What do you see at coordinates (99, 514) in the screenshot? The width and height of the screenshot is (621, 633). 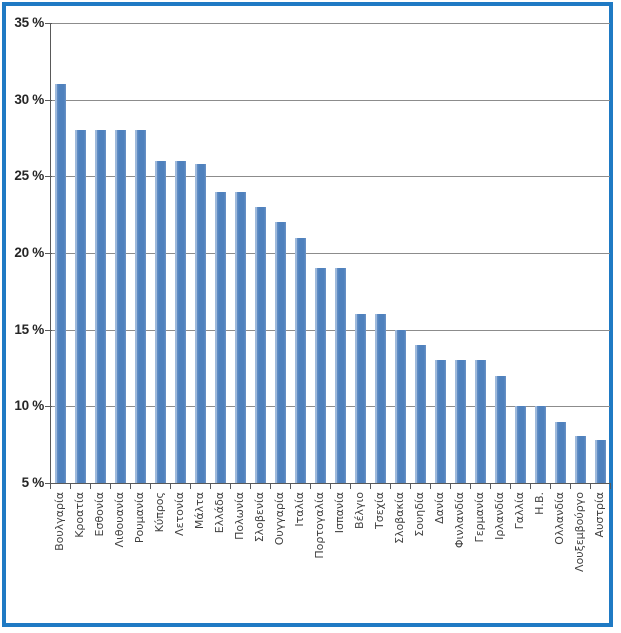 I see `x-axis-label: Εσθονία` at bounding box center [99, 514].